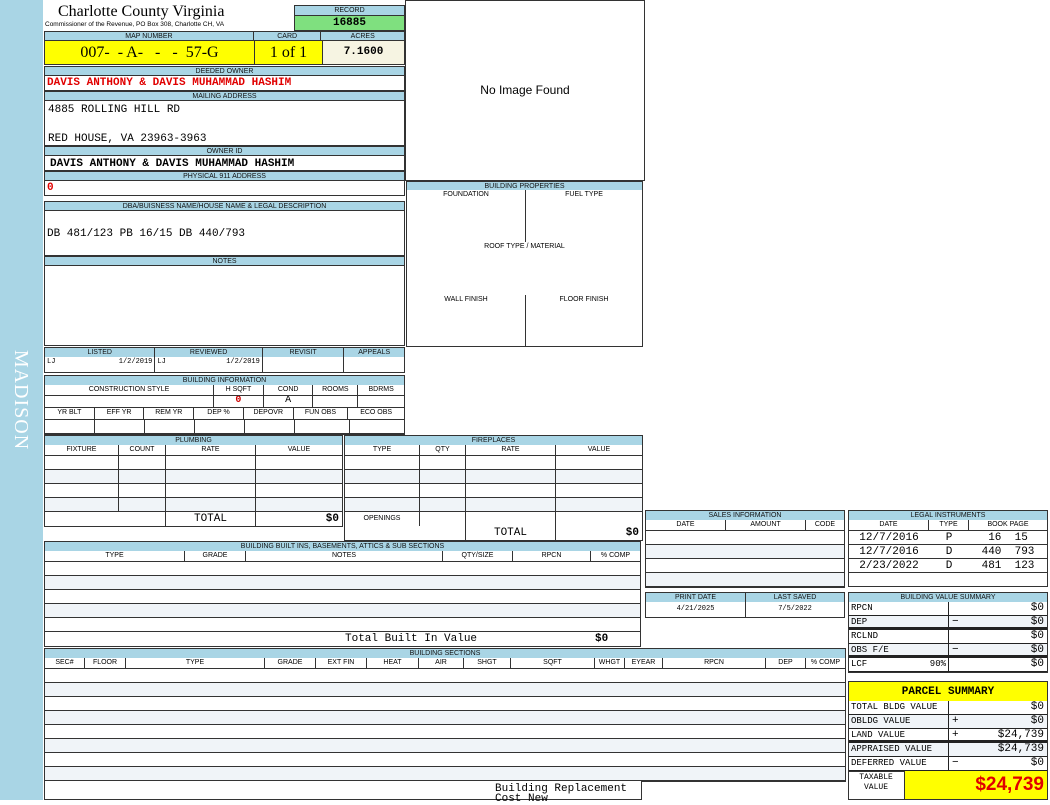 The image size is (1050, 805). Describe the element at coordinates (466, 195) in the screenshot. I see `foundation-label: FOUNDATION` at that location.